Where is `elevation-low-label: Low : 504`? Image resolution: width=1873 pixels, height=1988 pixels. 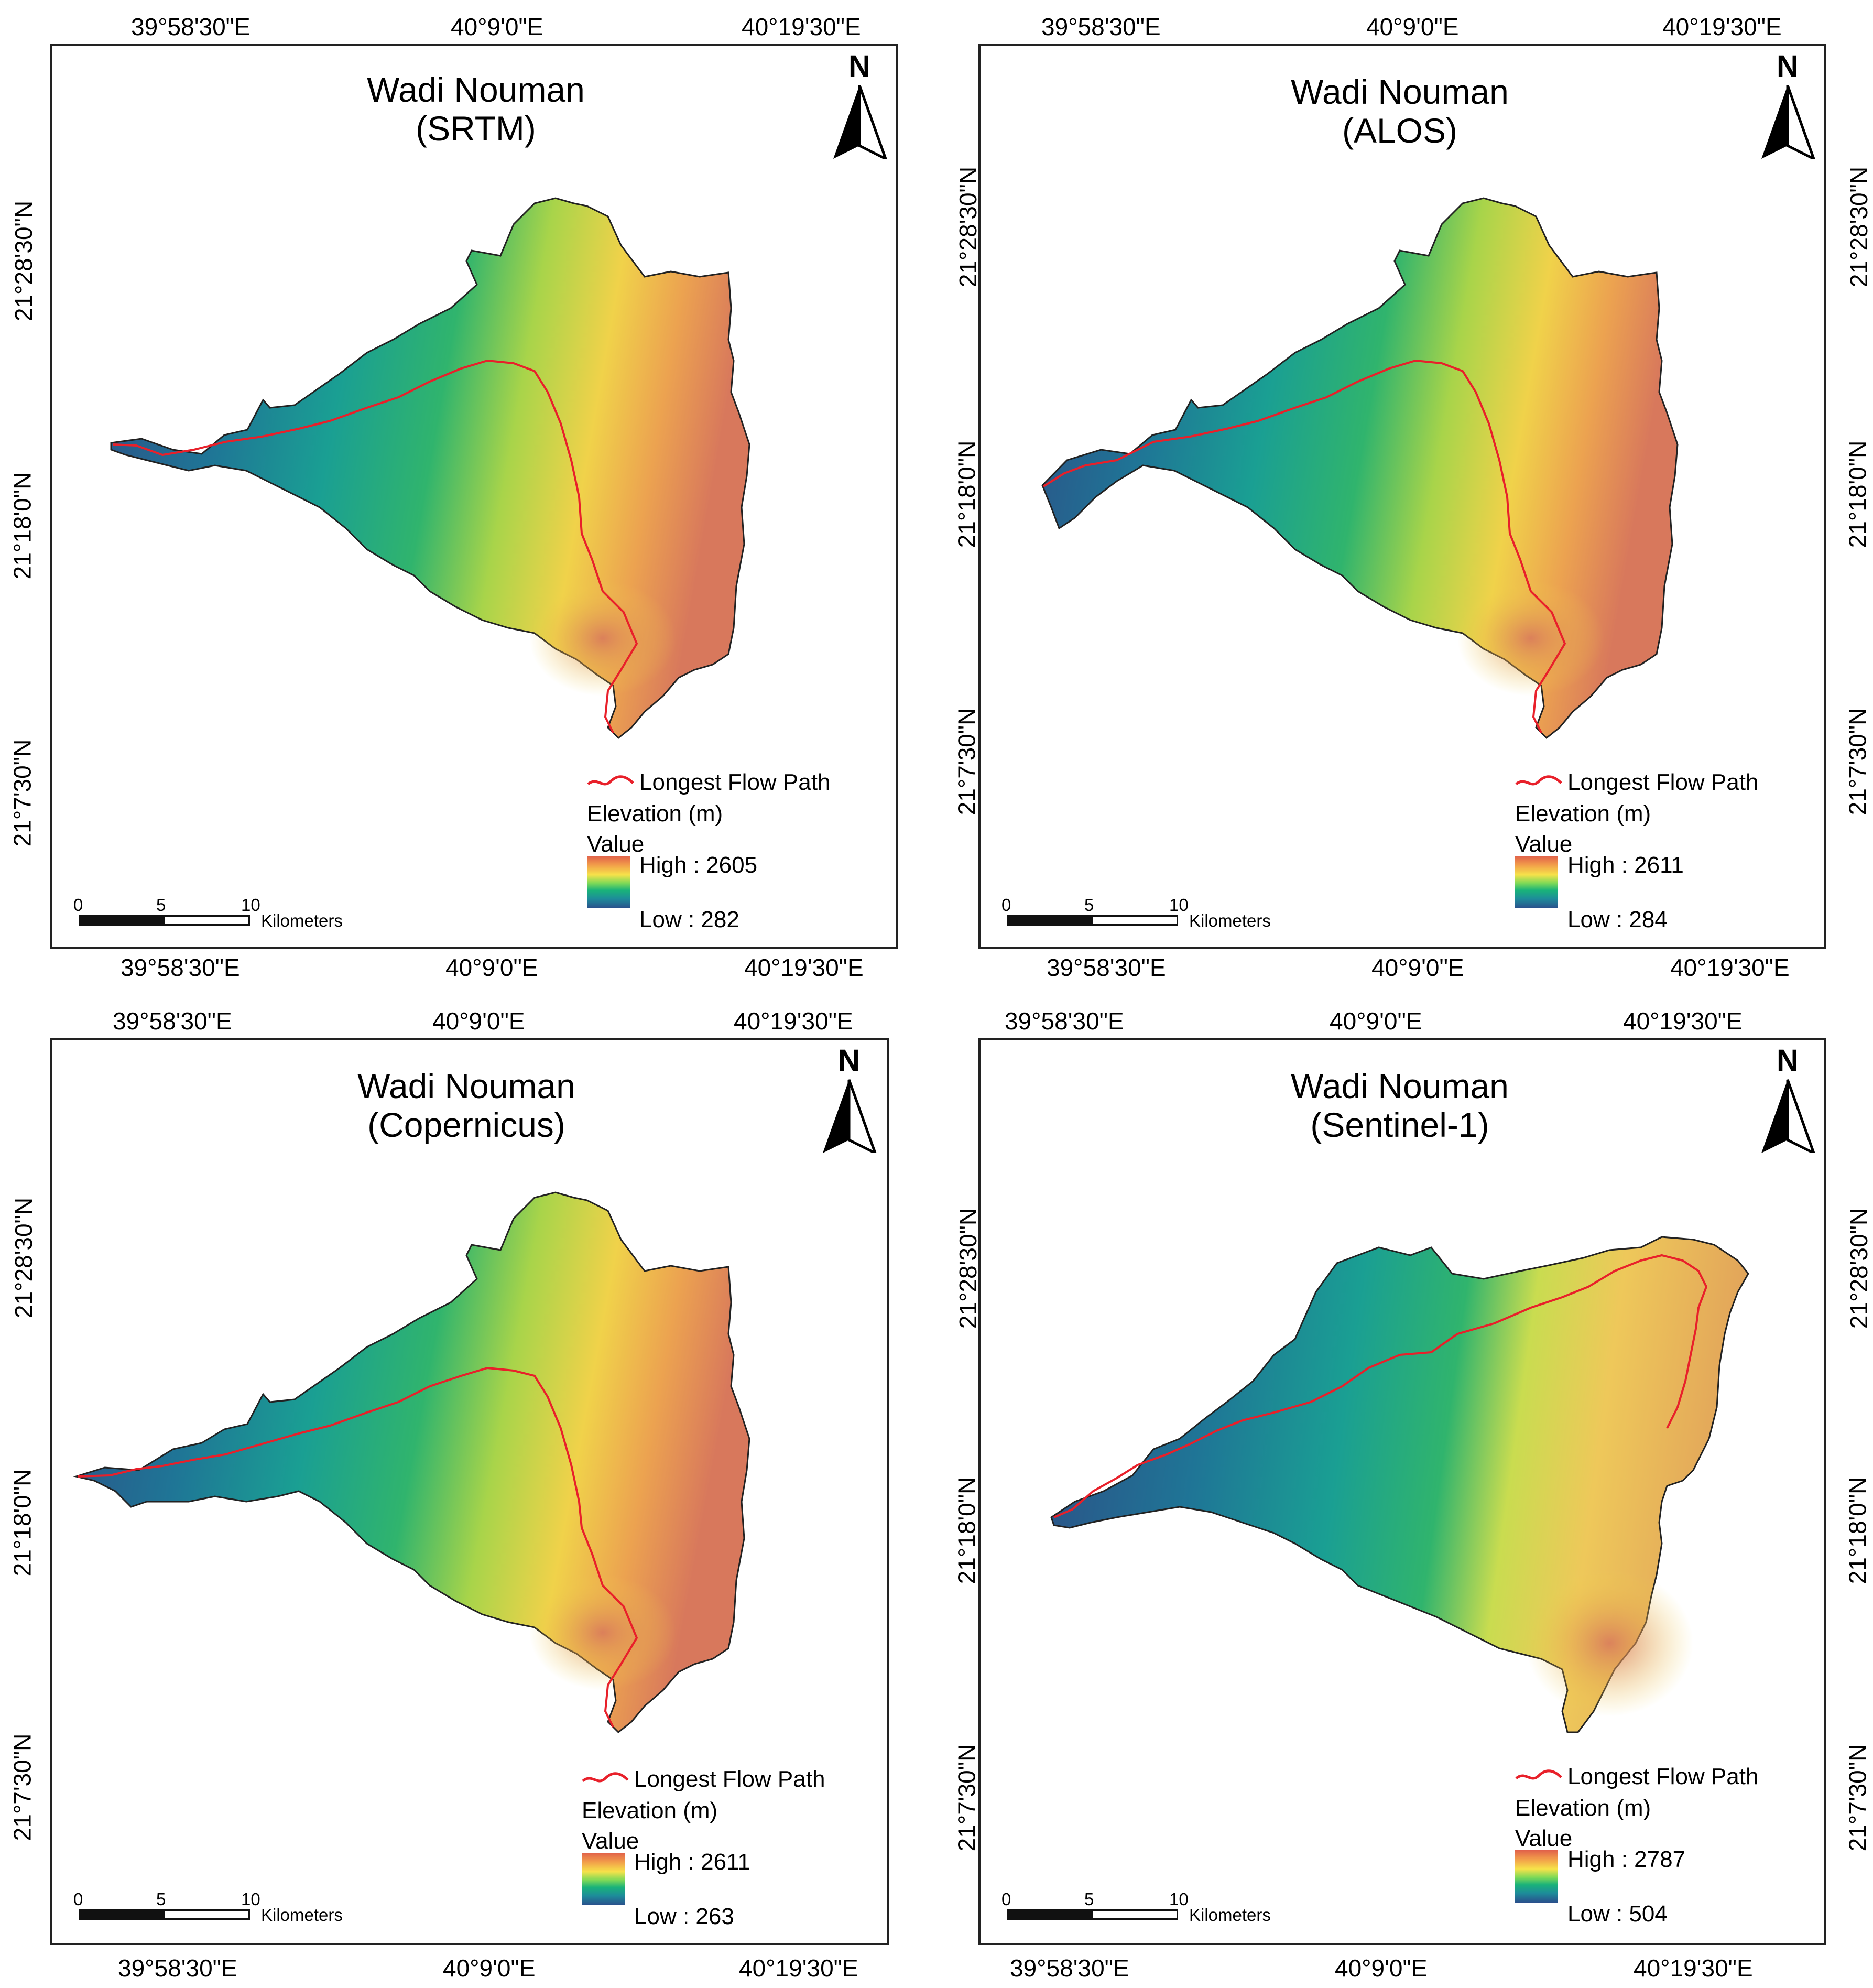
elevation-low-label: Low : 504 is located at coordinates (1617, 1914).